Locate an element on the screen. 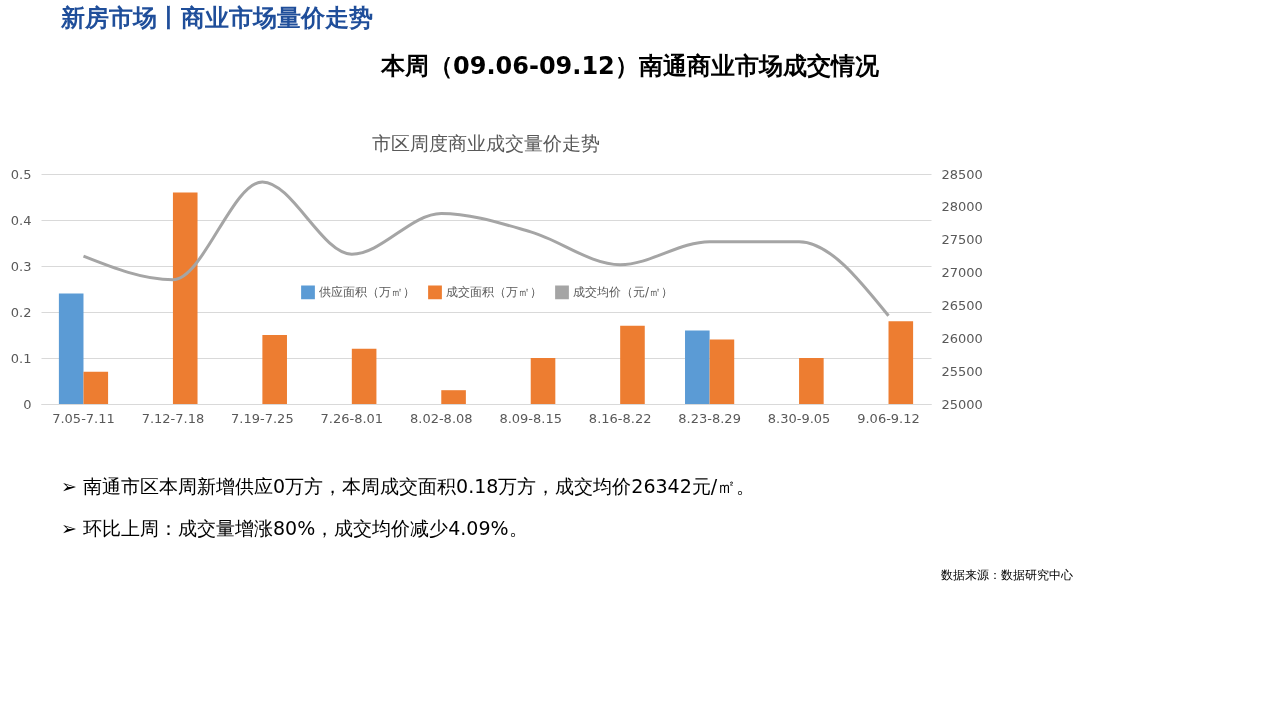  text: 本周（09.06-09.12）南通商业市场成交情况 is located at coordinates (630, 66).